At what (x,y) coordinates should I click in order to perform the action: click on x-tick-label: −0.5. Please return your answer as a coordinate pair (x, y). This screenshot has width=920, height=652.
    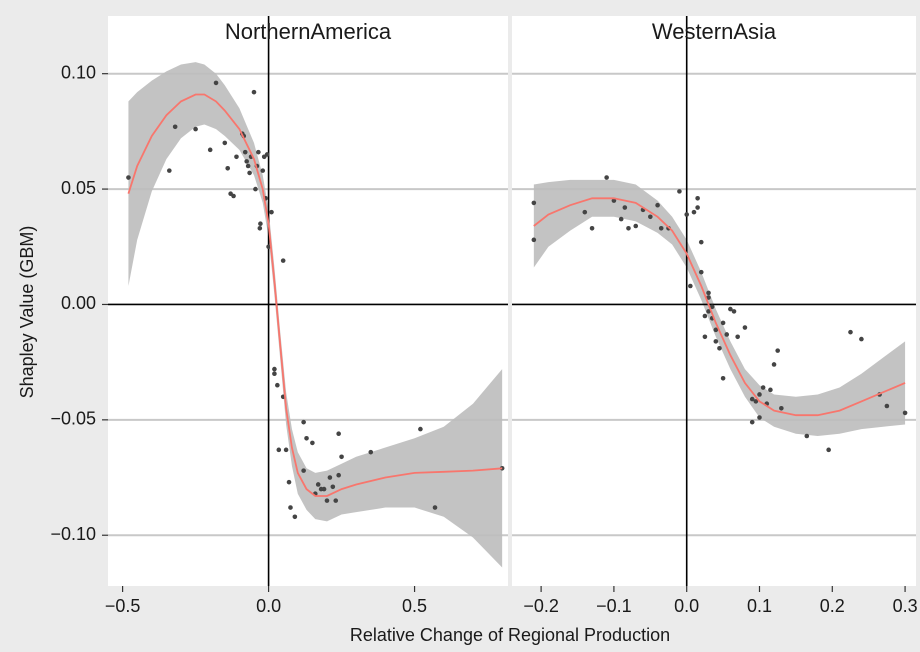
    Looking at the image, I should click on (123, 606).